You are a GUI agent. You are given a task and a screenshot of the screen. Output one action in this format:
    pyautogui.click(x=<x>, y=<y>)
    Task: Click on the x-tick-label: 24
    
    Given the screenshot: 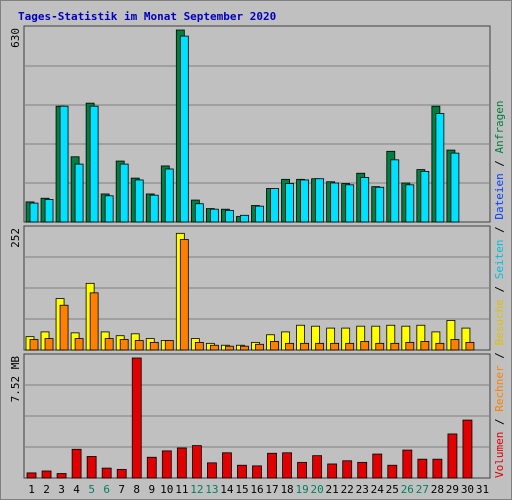 What is the action you would take?
    pyautogui.click(x=378, y=489)
    